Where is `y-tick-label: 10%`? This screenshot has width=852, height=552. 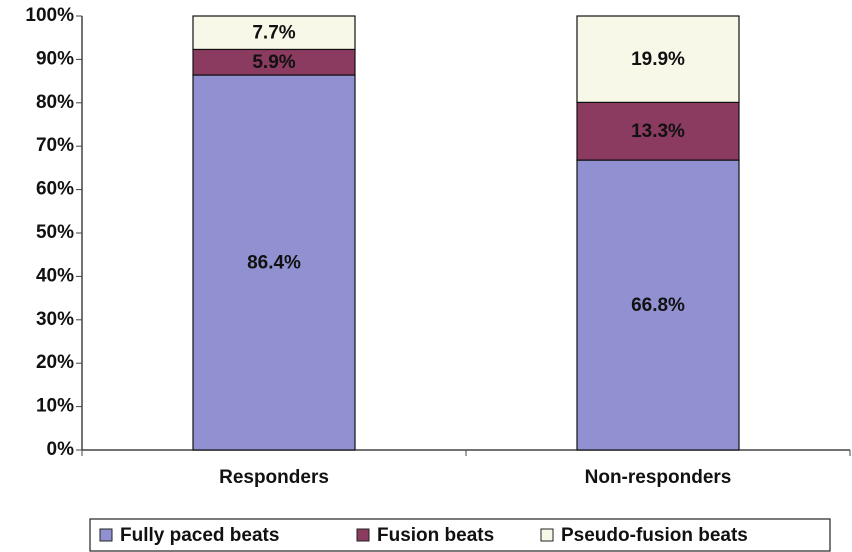 y-tick-label: 10% is located at coordinates (55, 406).